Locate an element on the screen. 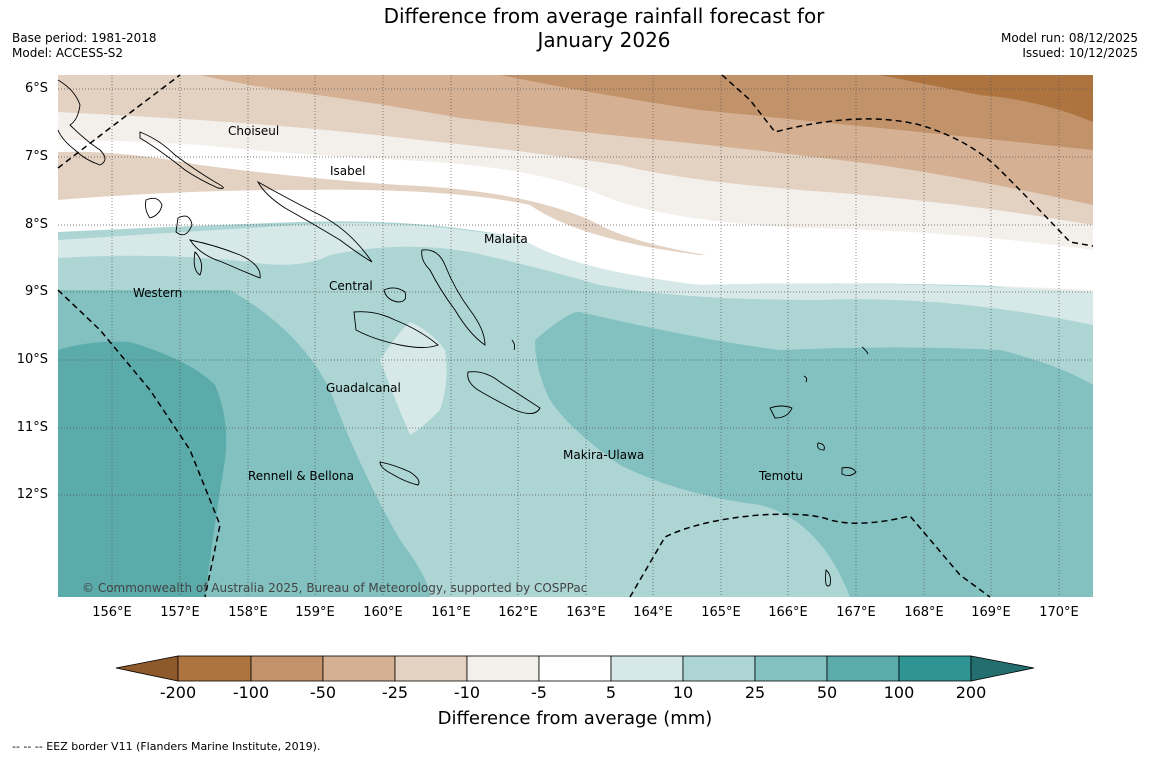 Image resolution: width=1150 pixels, height=758 pixels. colorbar-label: -25 is located at coordinates (395, 692).